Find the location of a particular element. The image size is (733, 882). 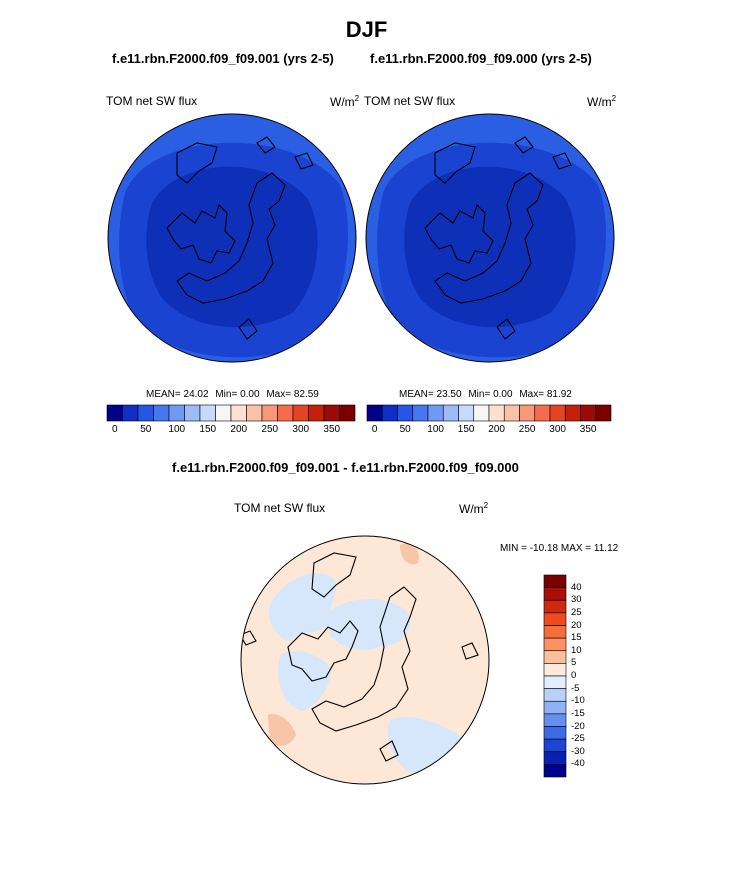

colorbar-tick-label: 350 is located at coordinates (588, 429).